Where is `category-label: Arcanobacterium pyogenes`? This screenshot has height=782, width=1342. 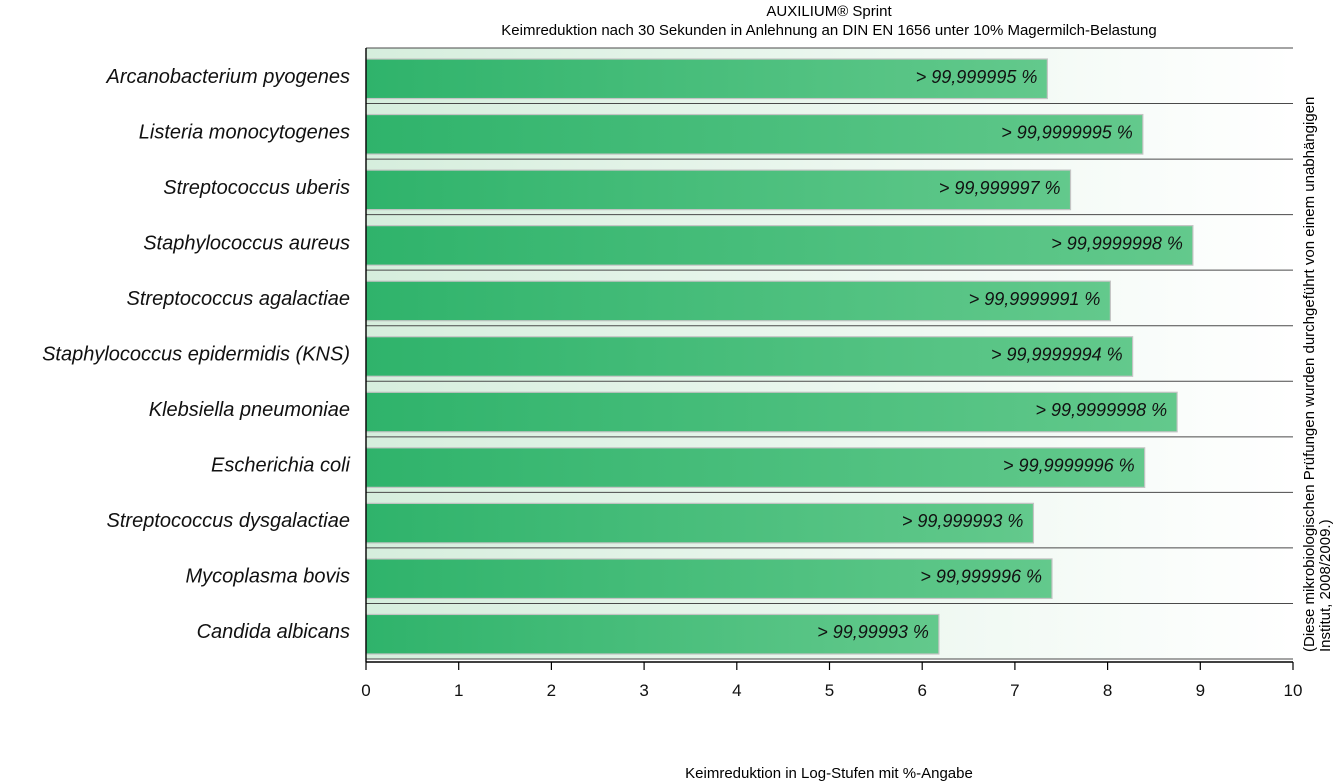
category-label: Arcanobacterium pyogenes is located at coordinates (228, 77).